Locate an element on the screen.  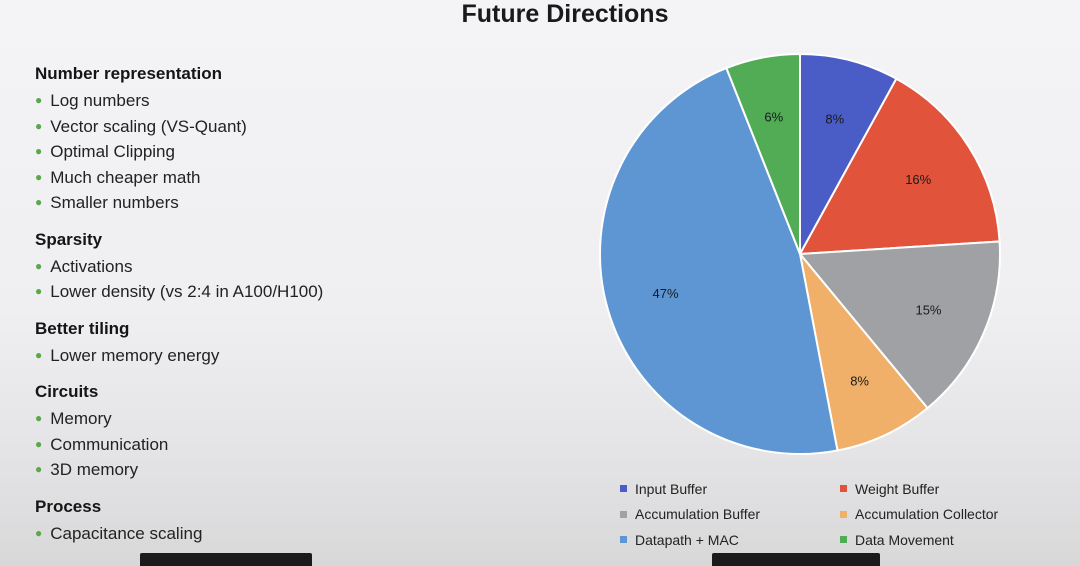
legend-item: Accumulation Buffer is located at coordinates (730, 515).